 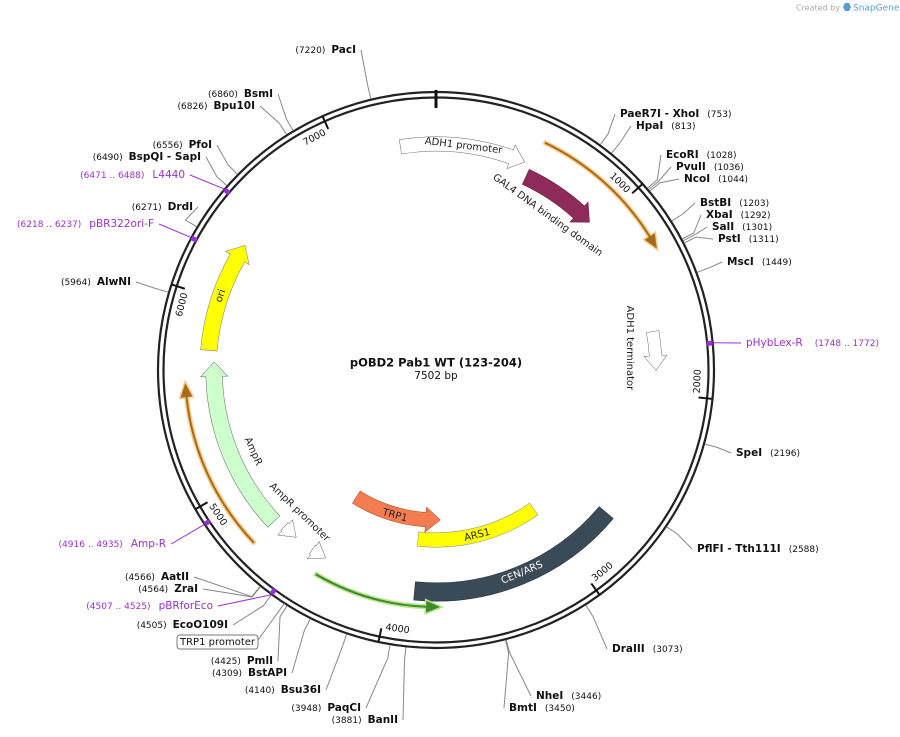 What do you see at coordinates (326, 708) in the screenshot?
I see `site-label: (3948) PaqCI` at bounding box center [326, 708].